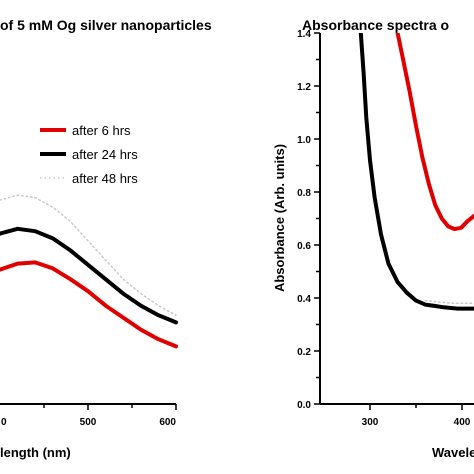 The image size is (474, 474). Describe the element at coordinates (88, 422) in the screenshot. I see `left-x-tick-label-500: 500` at that location.